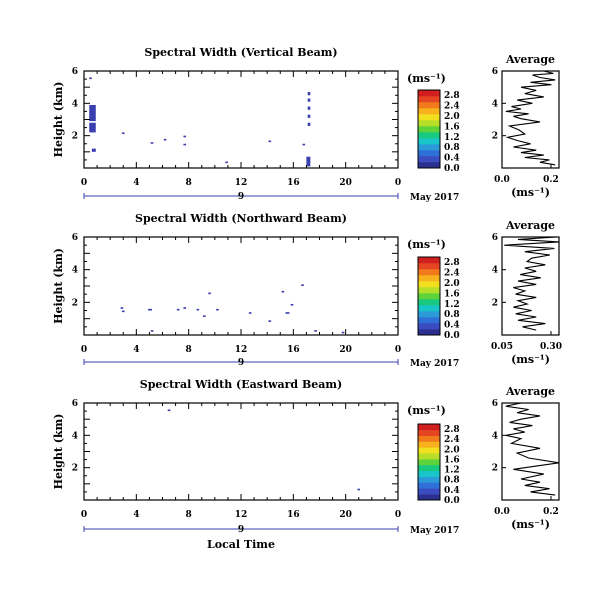 This screenshot has width=616, height=598. What do you see at coordinates (241, 544) in the screenshot?
I see `x-axis-label: Local Time` at bounding box center [241, 544].